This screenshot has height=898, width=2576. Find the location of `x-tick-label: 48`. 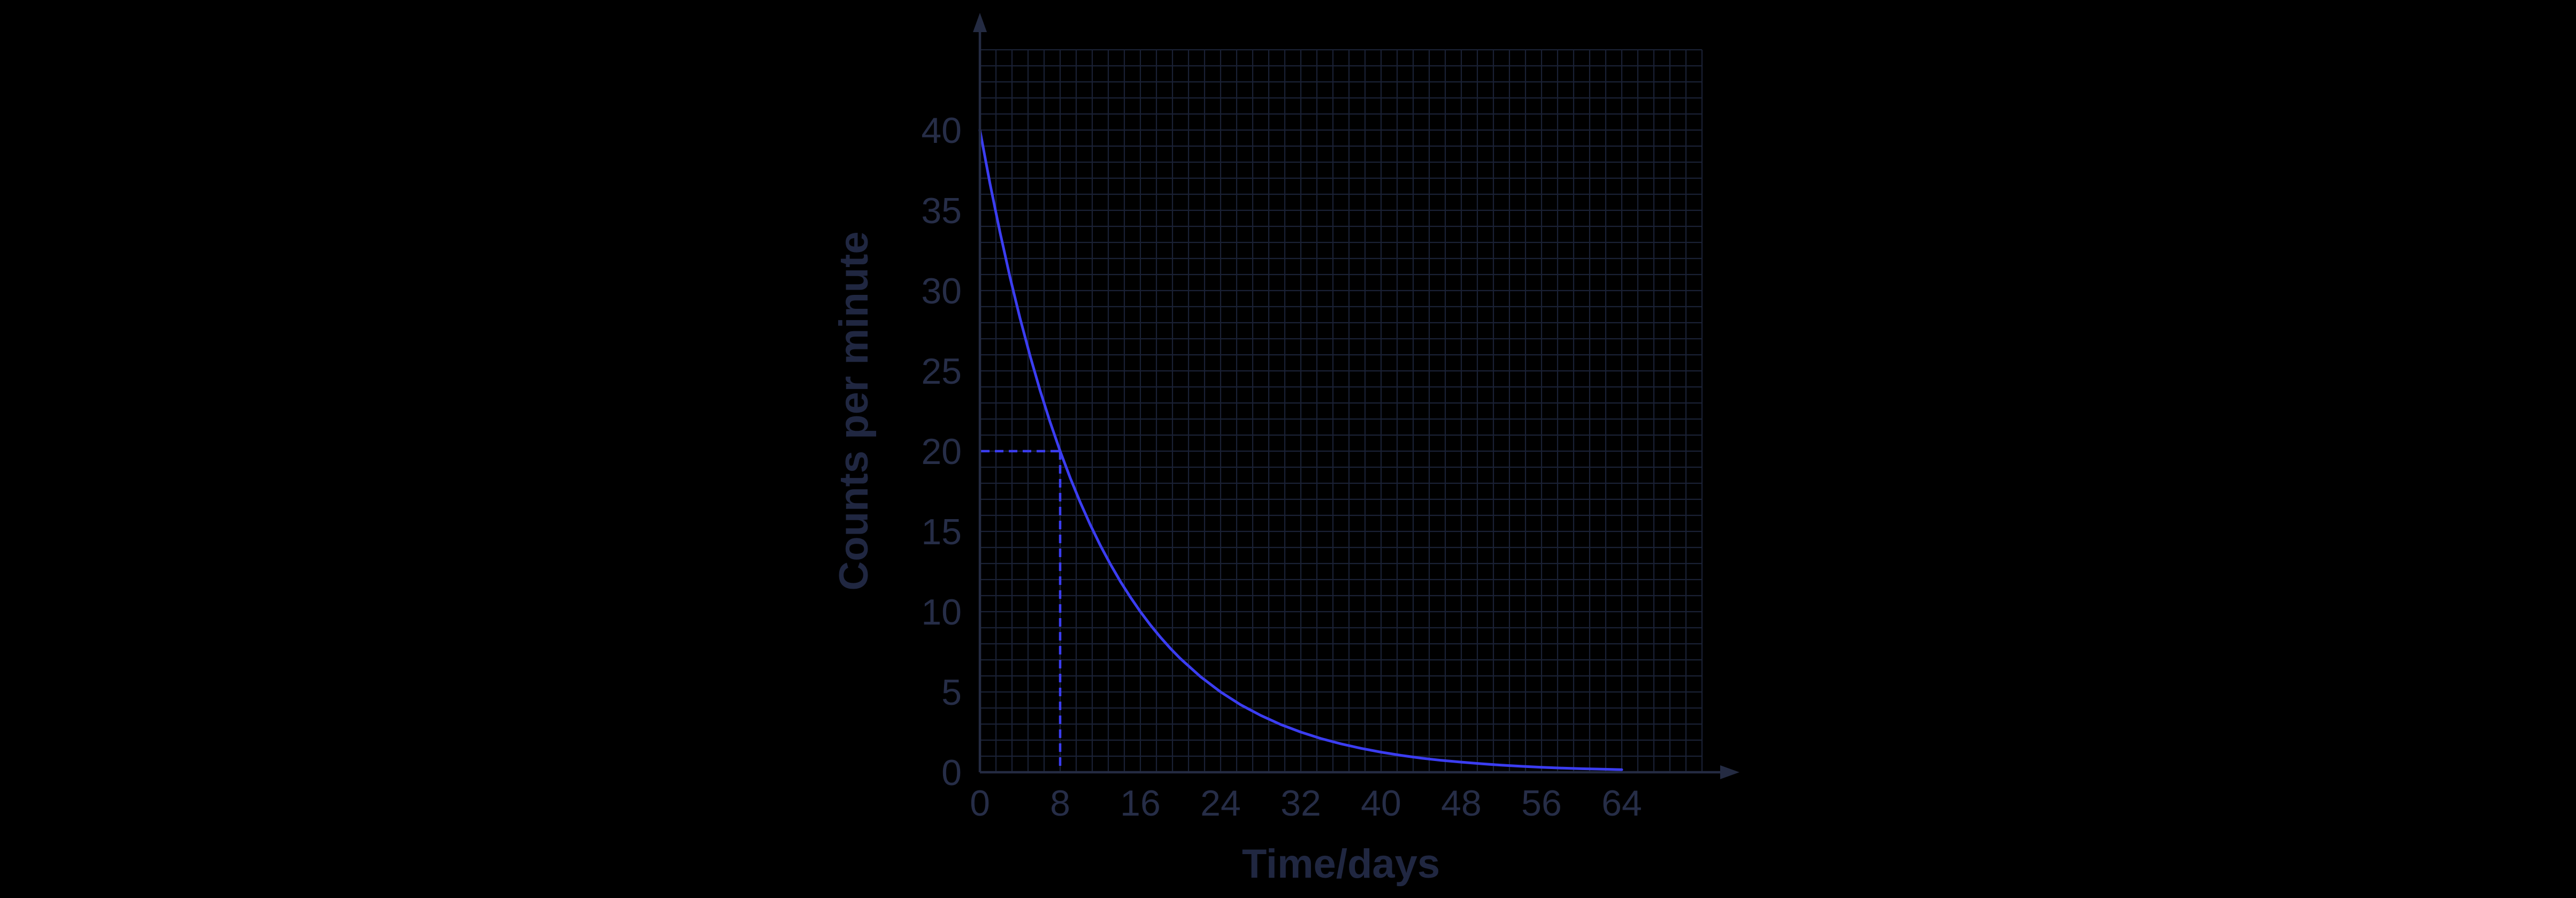

x-tick-label: 48 is located at coordinates (1461, 803).